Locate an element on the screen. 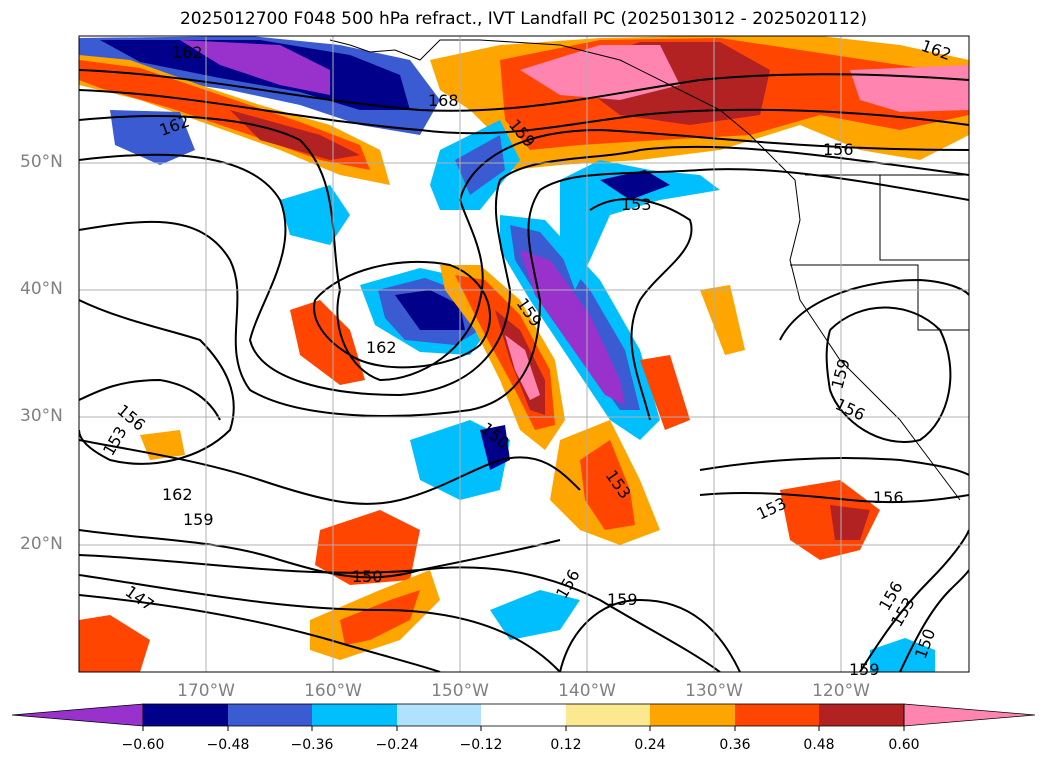  colorbar-frame is located at coordinates (523, 715).